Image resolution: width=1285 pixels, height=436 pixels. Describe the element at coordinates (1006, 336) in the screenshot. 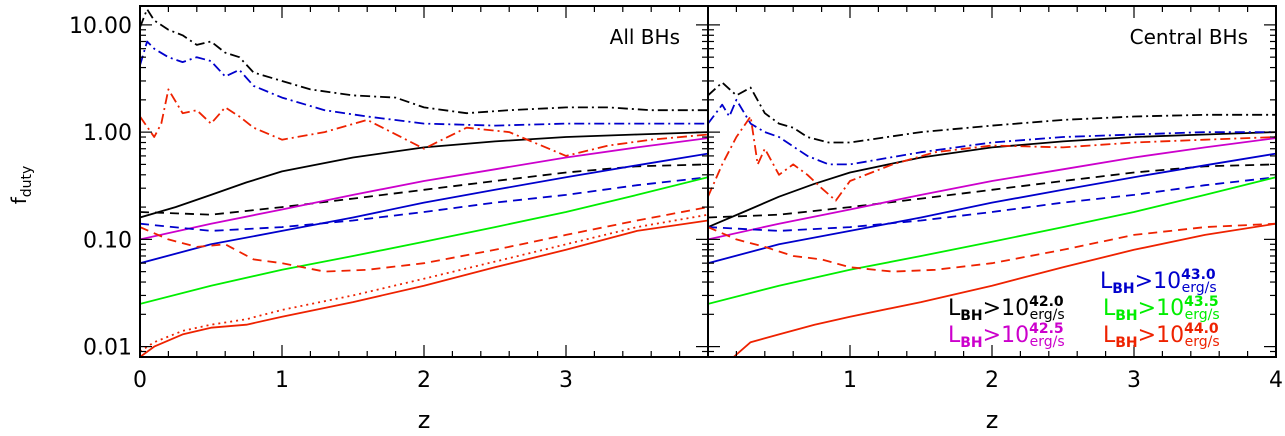

I see `legend-entry: LBH>1042.5 erg/s` at that location.